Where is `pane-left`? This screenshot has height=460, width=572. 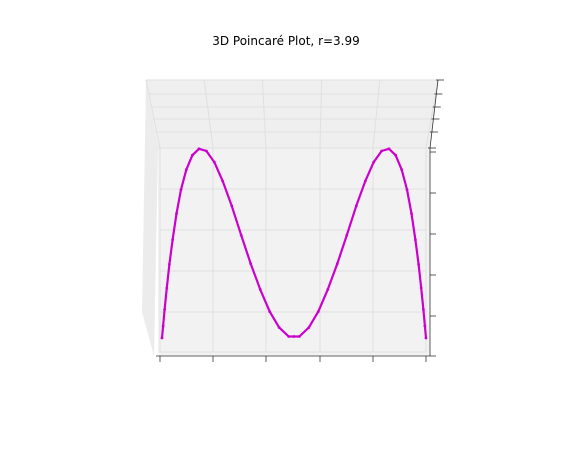 pane-left is located at coordinates (150, 218).